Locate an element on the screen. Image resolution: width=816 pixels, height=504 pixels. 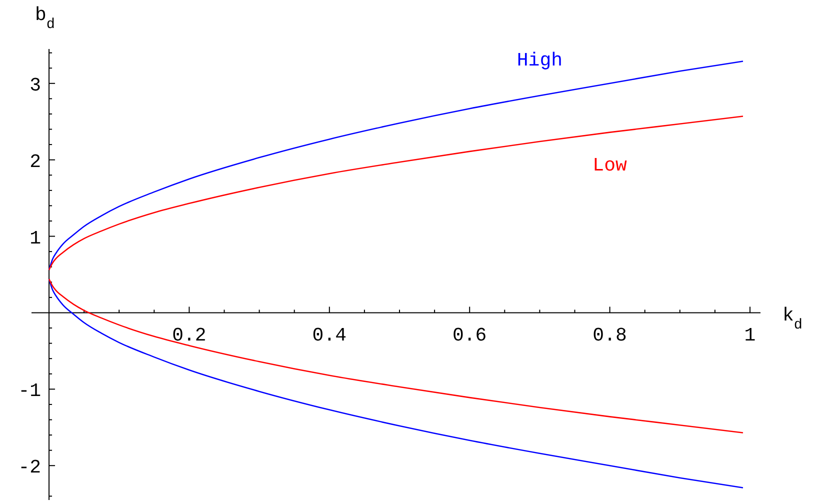
x-tick-label: 1 is located at coordinates (750, 335).